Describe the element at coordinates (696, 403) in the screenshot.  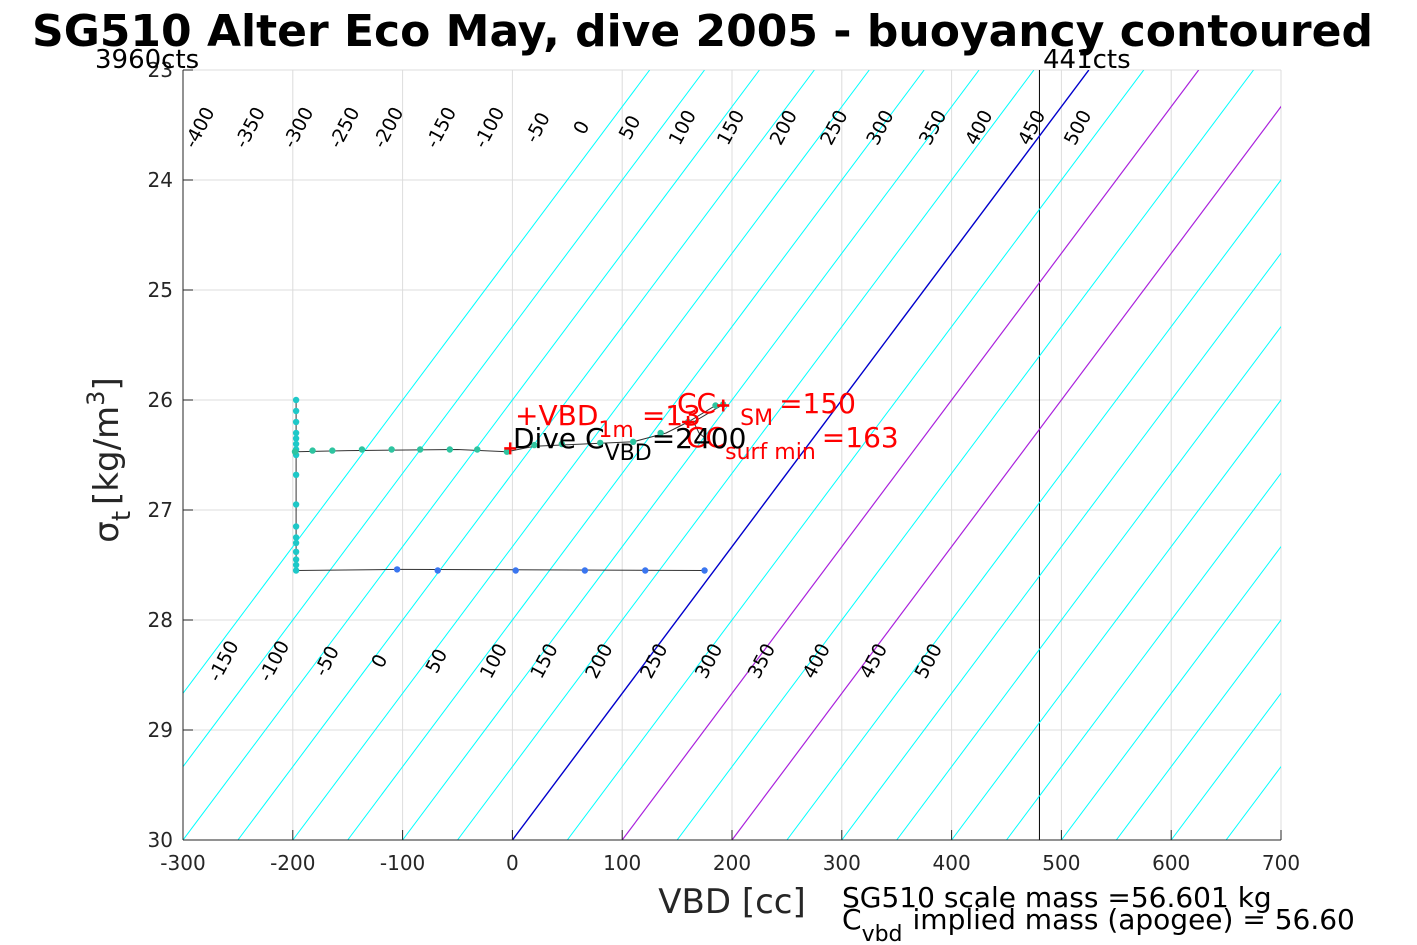
I see `cc-sm-main: CC` at that location.